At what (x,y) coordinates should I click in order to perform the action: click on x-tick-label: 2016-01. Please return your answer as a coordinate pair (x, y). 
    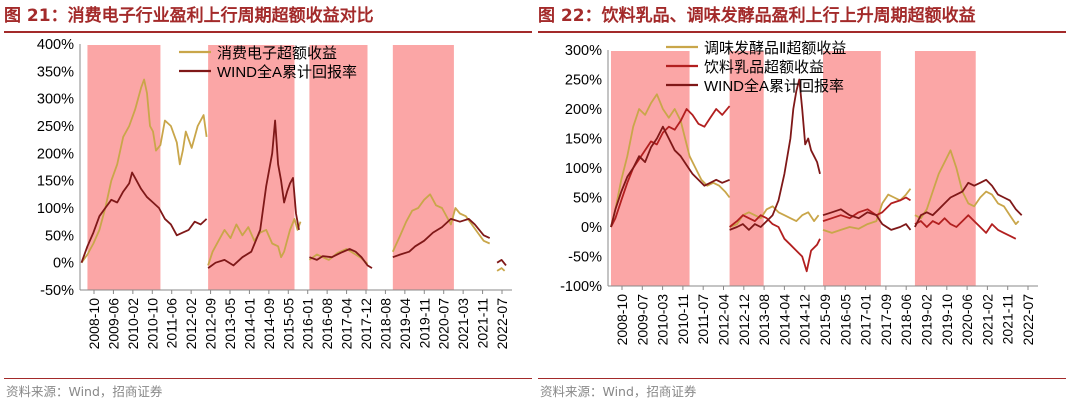
    Looking at the image, I should click on (308, 324).